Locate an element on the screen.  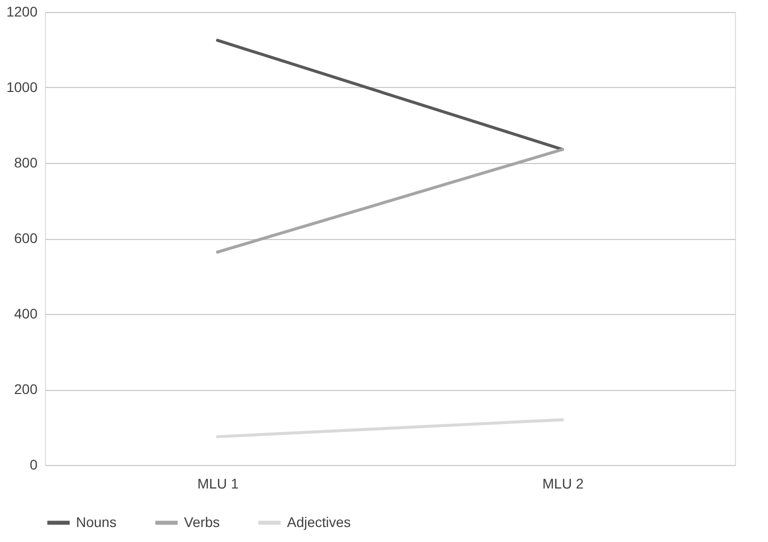
y-tick-label: 1000 is located at coordinates (22, 87).